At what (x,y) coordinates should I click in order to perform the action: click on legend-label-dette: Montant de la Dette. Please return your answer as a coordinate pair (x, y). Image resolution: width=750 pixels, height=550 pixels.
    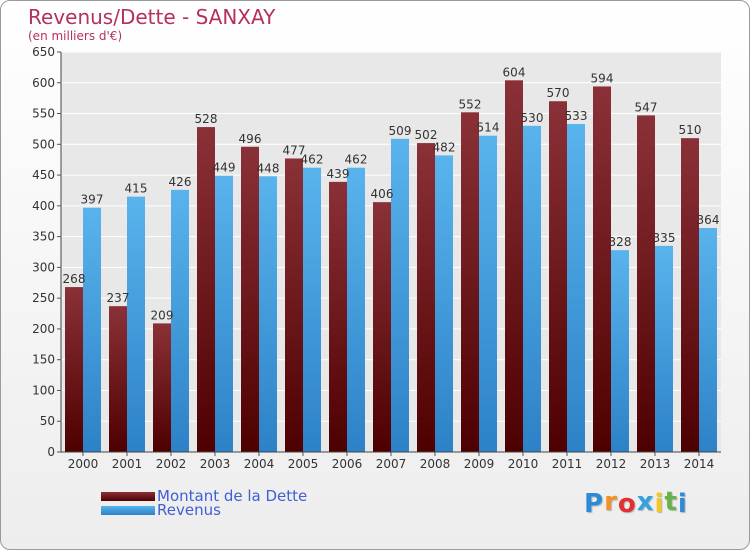
    Looking at the image, I should click on (232, 496).